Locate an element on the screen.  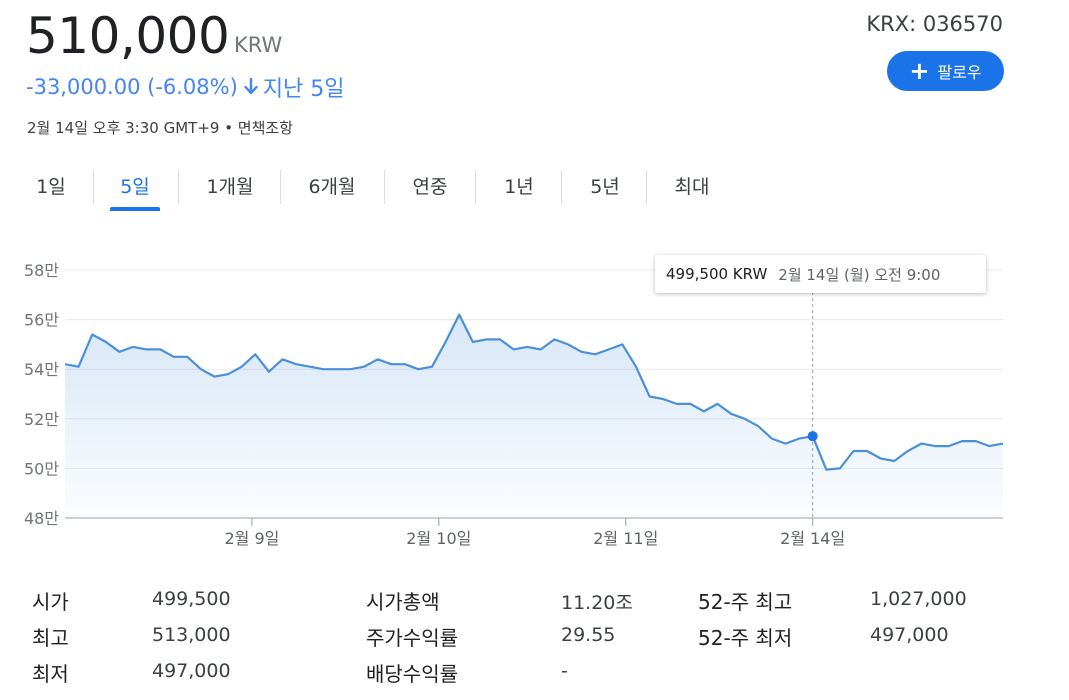
tooltip-price: 499,500 KRW is located at coordinates (717, 274).